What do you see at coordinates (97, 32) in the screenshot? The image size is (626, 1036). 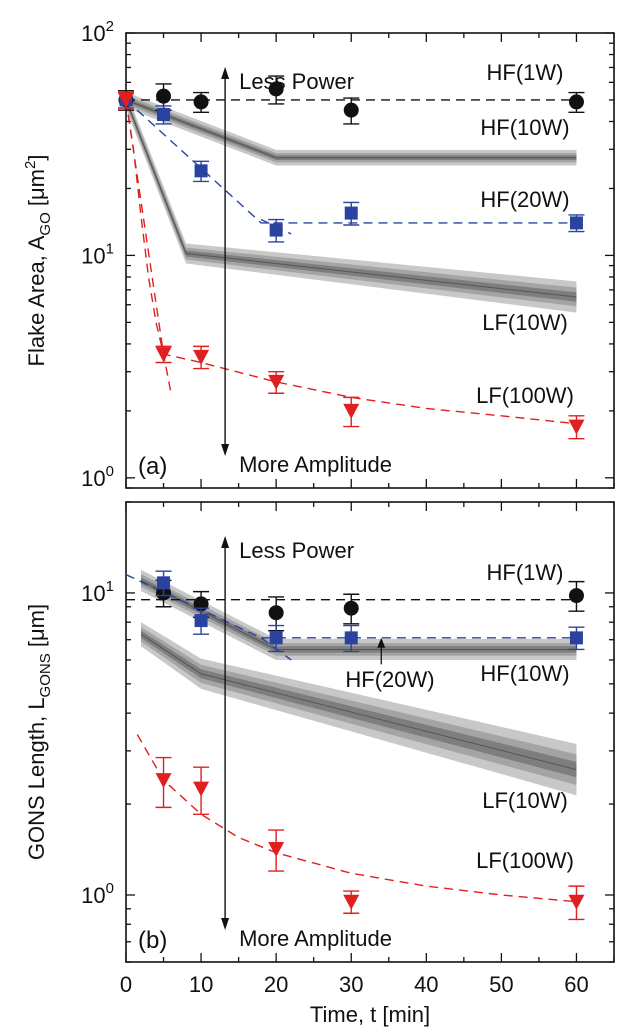 I see `y-tick-label: 10²` at bounding box center [97, 32].